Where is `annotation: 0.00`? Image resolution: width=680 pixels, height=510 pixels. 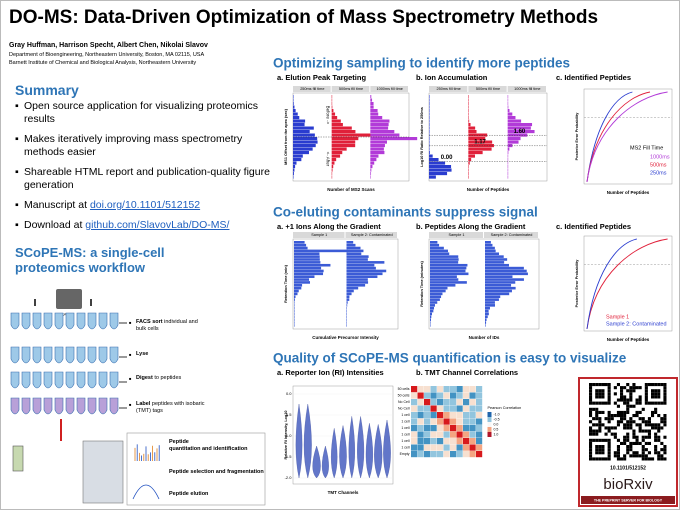 annotation: 0.00 is located at coordinates (447, 158).